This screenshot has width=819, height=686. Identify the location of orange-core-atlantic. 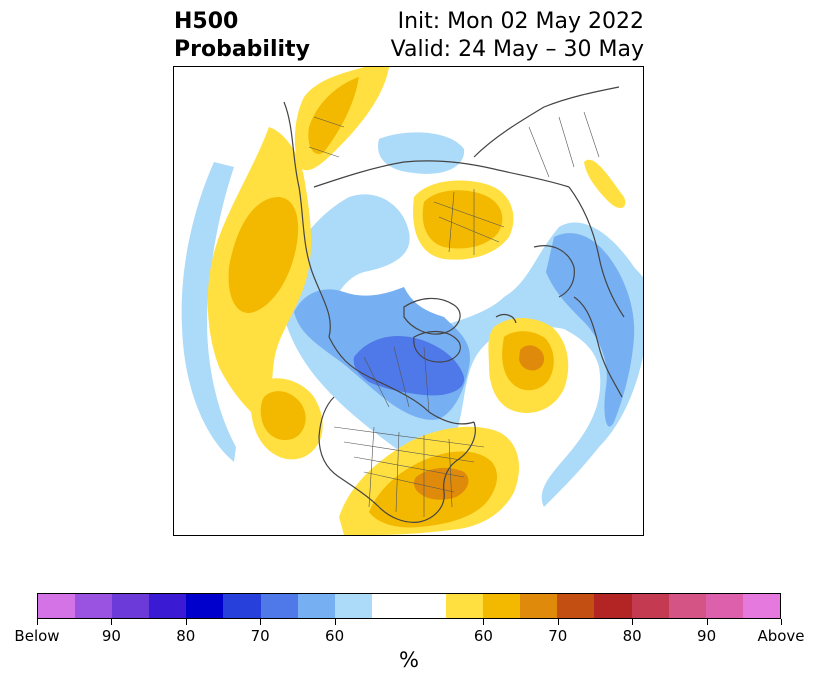
(531, 358).